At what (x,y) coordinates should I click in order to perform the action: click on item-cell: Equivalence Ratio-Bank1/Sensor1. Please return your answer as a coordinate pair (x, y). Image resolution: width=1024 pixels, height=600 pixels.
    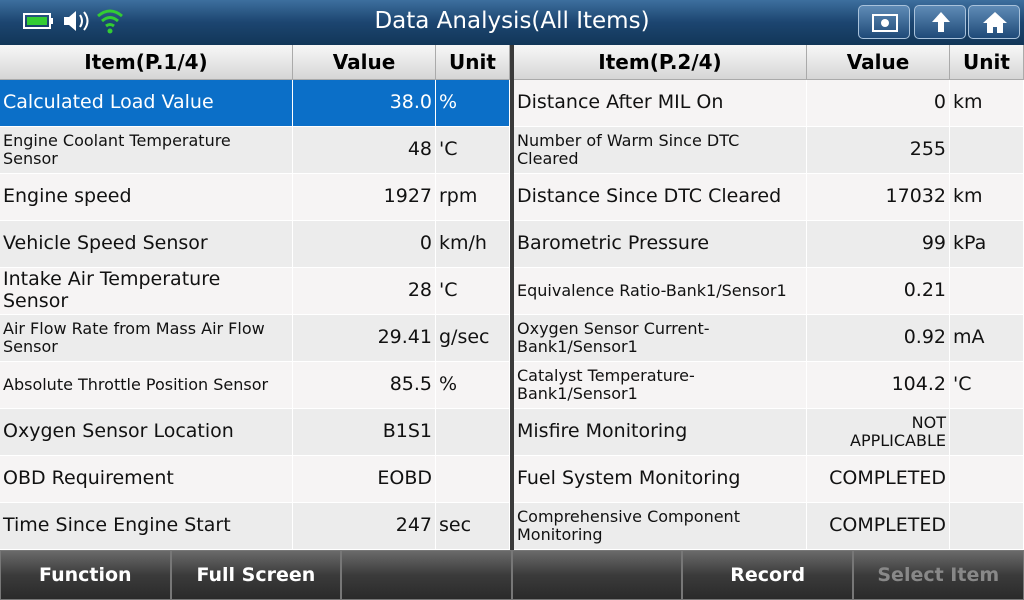
    Looking at the image, I should click on (660, 291).